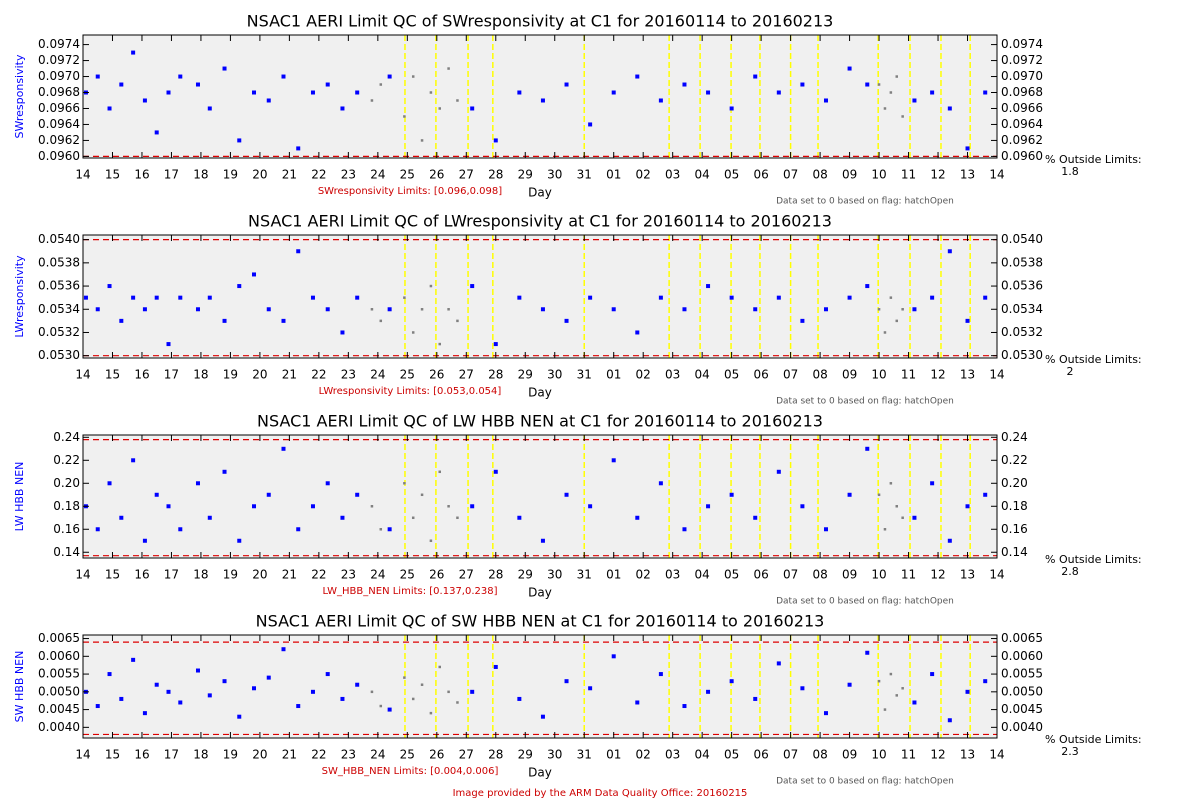  Describe the element at coordinates (1022, 124) in the screenshot. I see `y-tick-label-right: 0.0964` at that location.